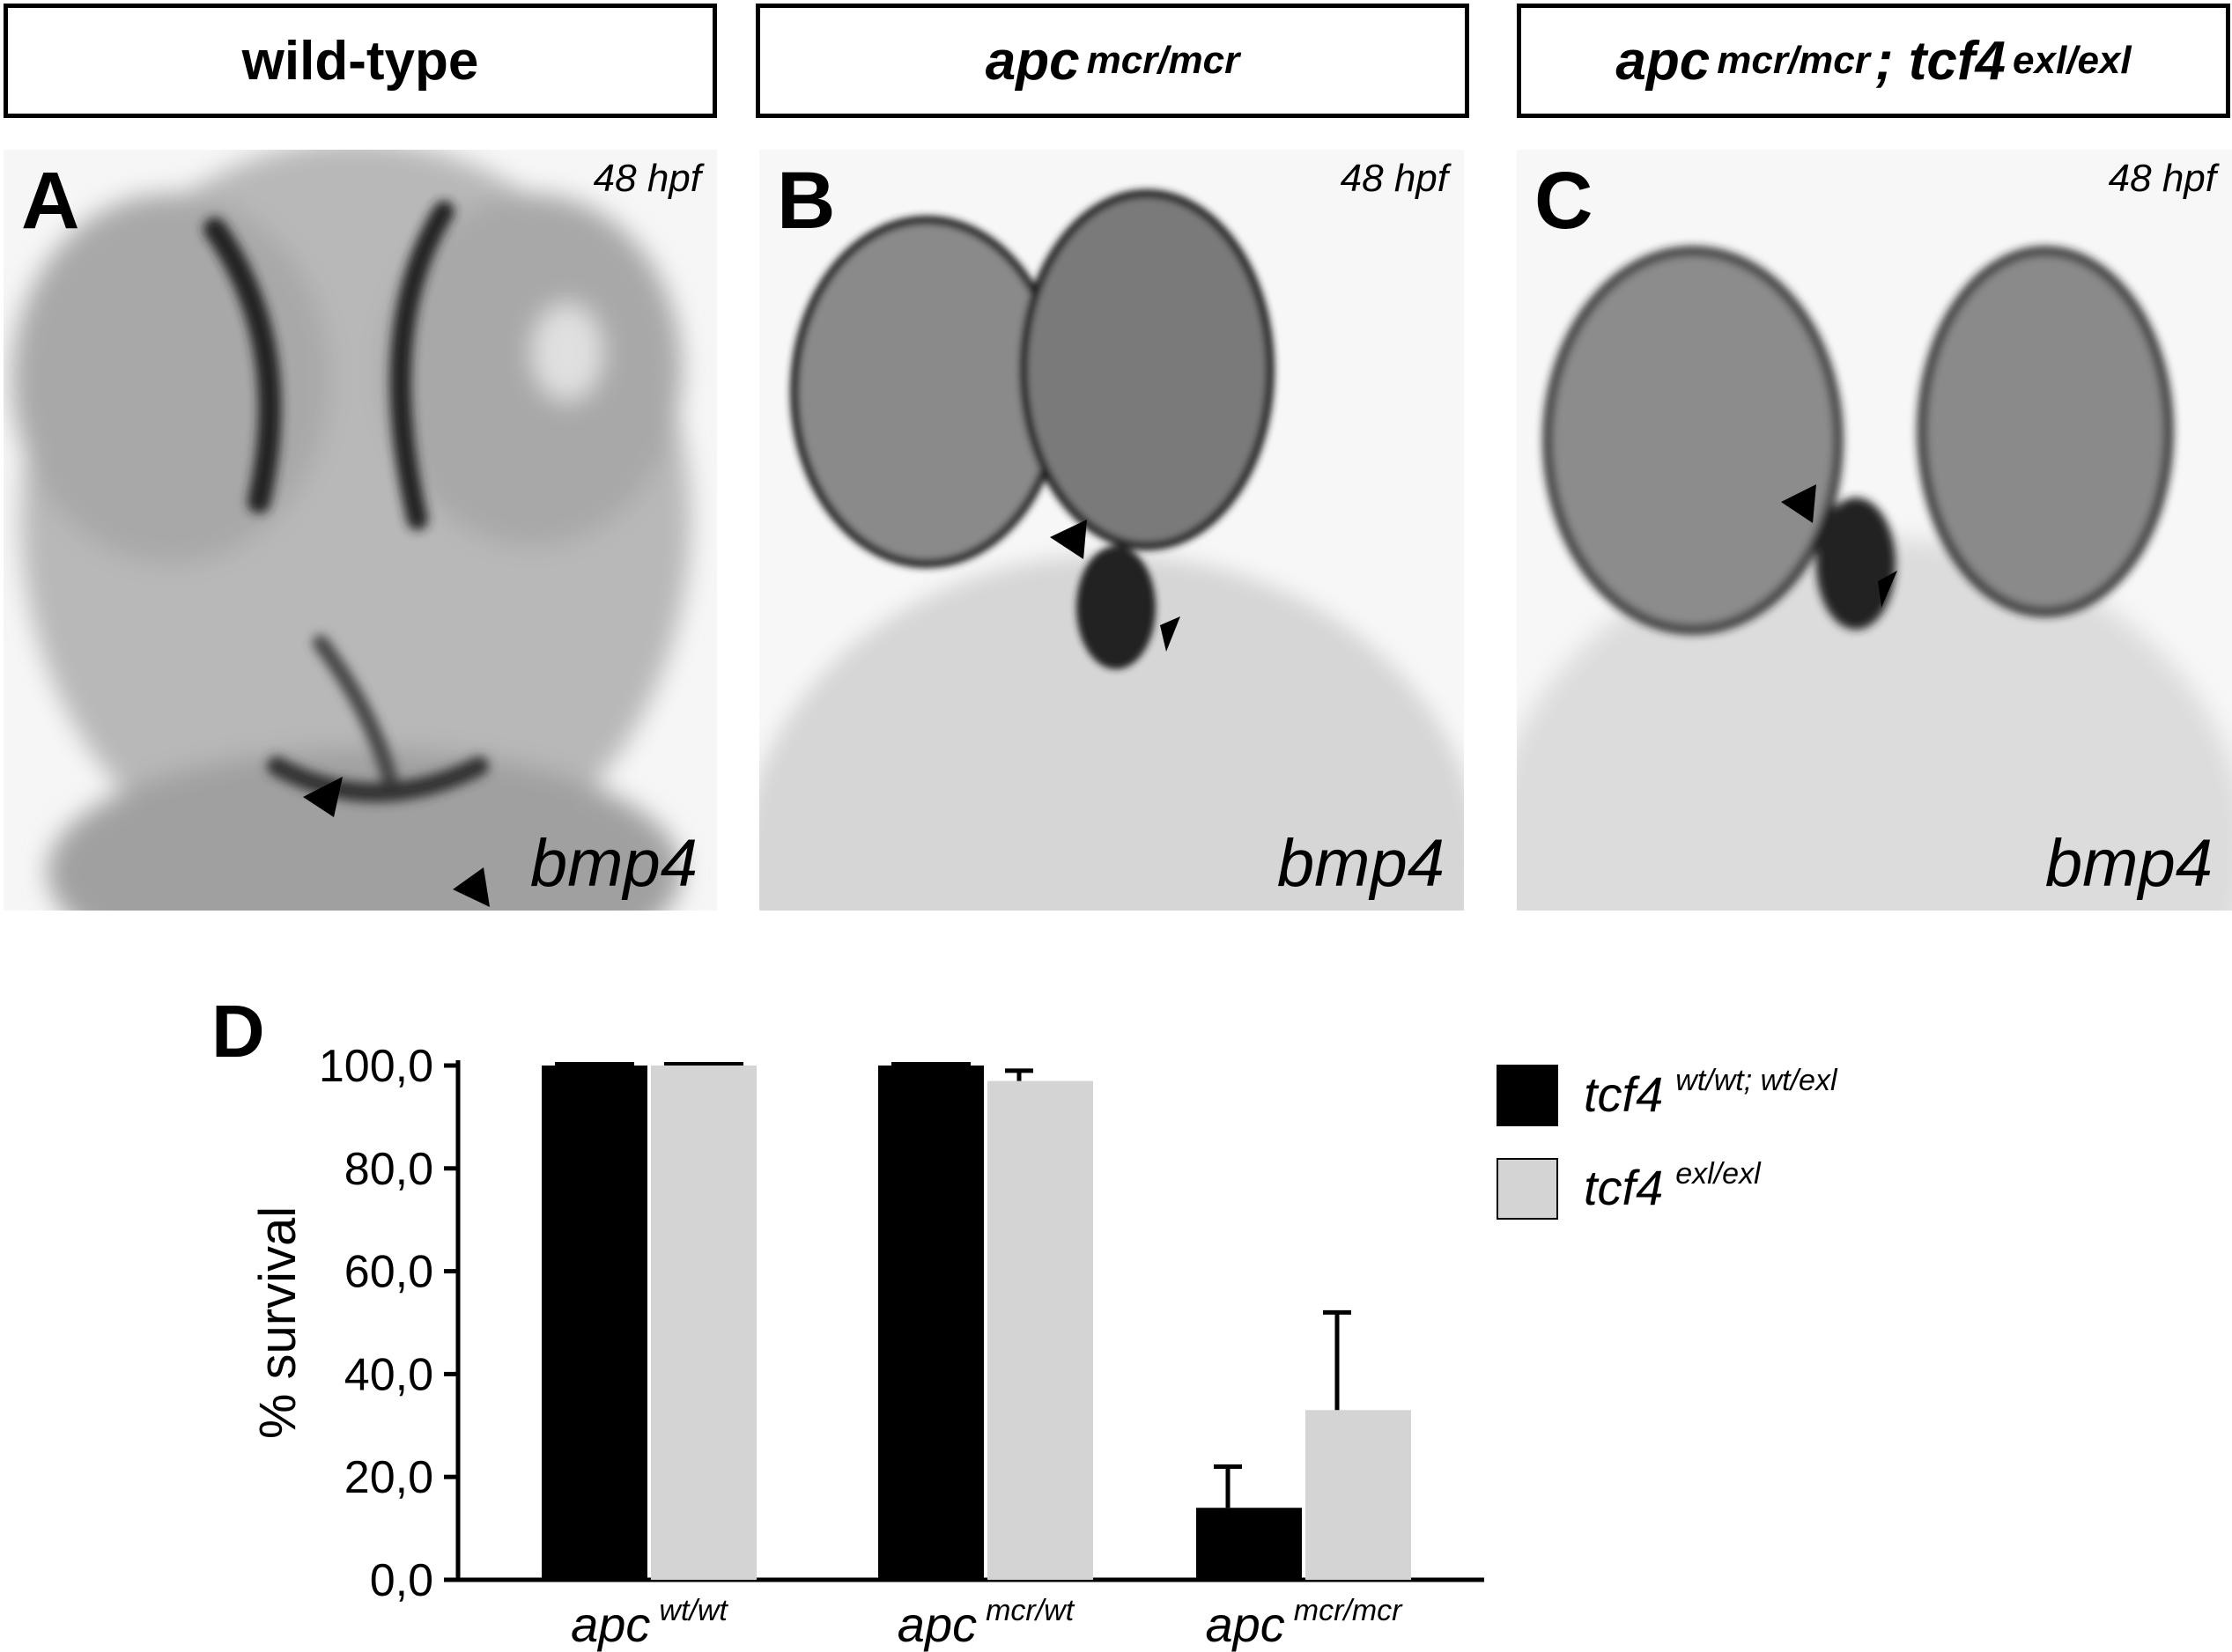 This screenshot has width=2232, height=1652. Describe the element at coordinates (1304, 1623) in the screenshot. I see `category-label: apc mcr/mcr` at that location.